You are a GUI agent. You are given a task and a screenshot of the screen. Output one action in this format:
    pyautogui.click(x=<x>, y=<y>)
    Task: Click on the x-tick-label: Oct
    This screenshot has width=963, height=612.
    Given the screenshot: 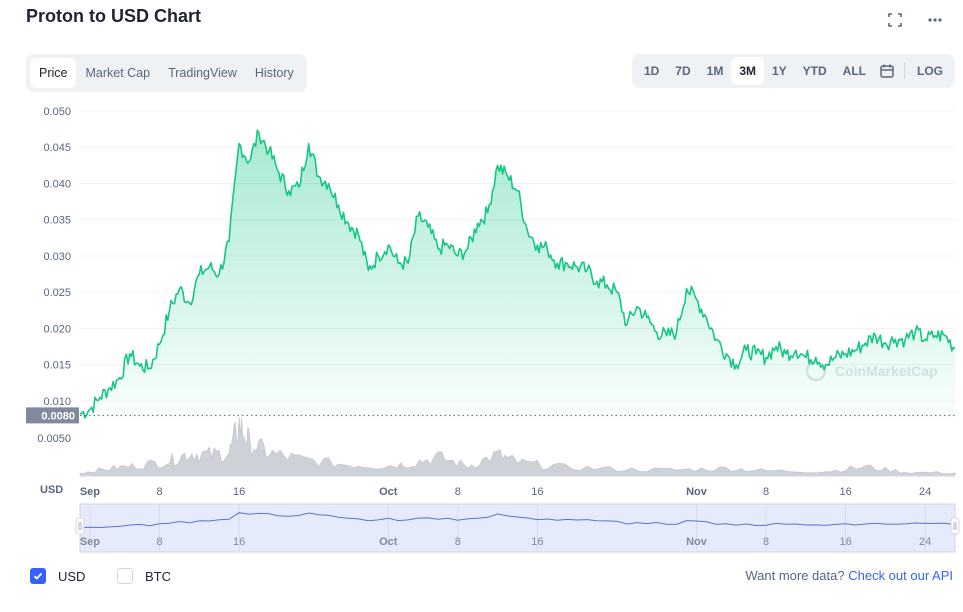 What is the action you would take?
    pyautogui.click(x=388, y=492)
    